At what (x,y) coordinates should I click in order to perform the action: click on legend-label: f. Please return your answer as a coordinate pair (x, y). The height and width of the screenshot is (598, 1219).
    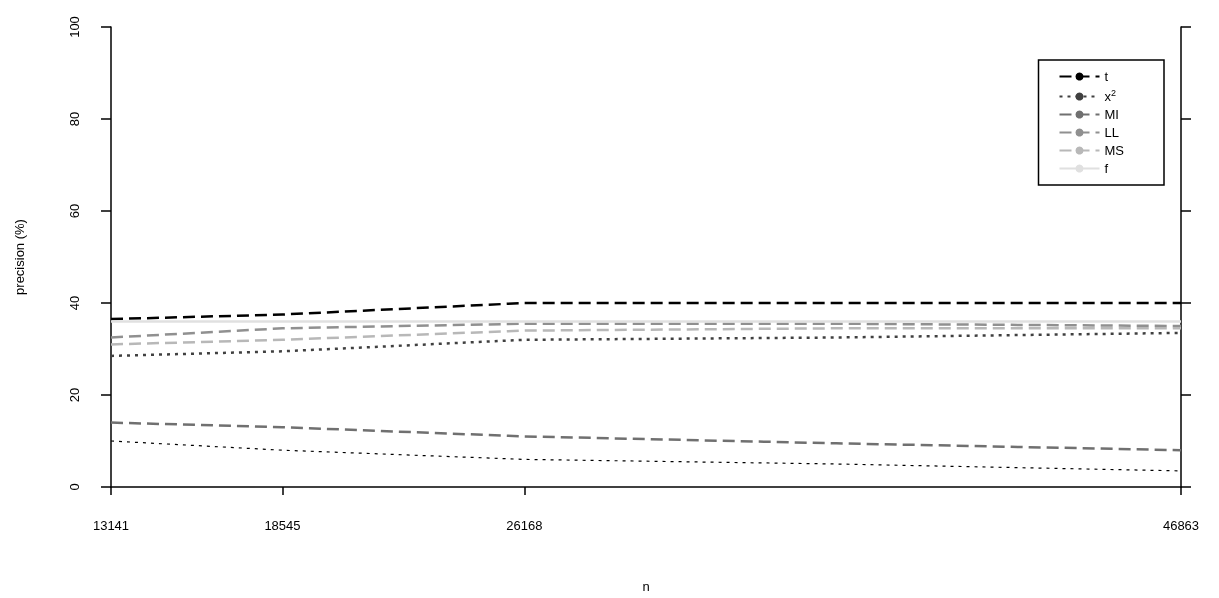
    Looking at the image, I should click on (1106, 168).